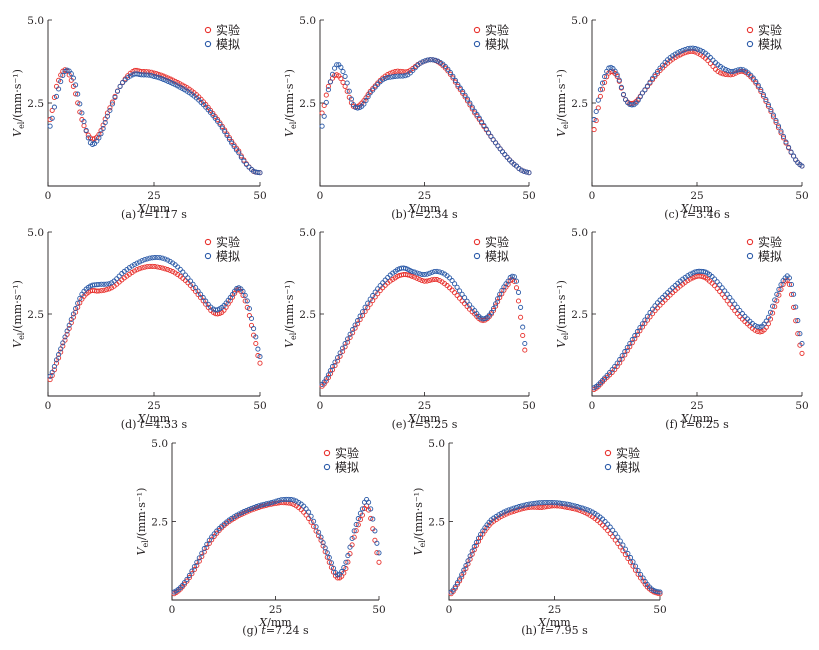  Describe the element at coordinates (17, 343) in the screenshot. I see `y-axis-variable: V` at that location.